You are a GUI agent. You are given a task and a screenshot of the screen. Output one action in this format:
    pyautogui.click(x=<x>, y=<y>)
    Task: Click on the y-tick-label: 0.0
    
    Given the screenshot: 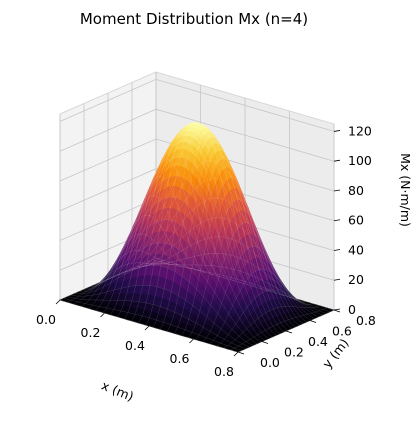 What is the action you would take?
    pyautogui.click(x=270, y=362)
    